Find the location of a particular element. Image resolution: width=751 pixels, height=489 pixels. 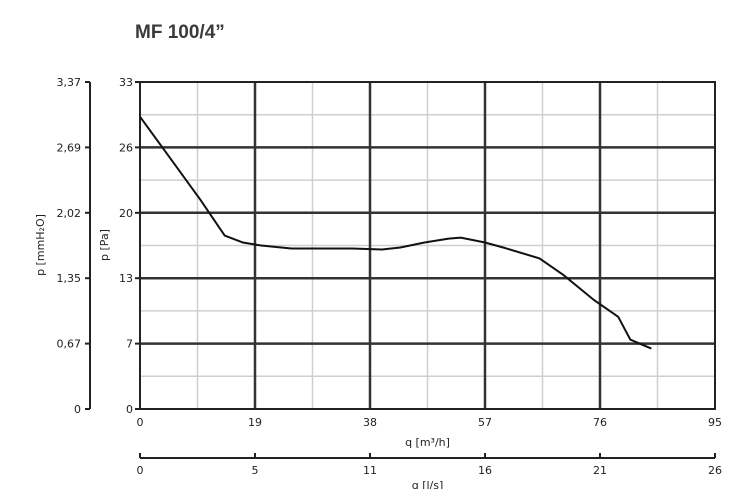

y2-tick-label: 3,37 is located at coordinates (69, 82).